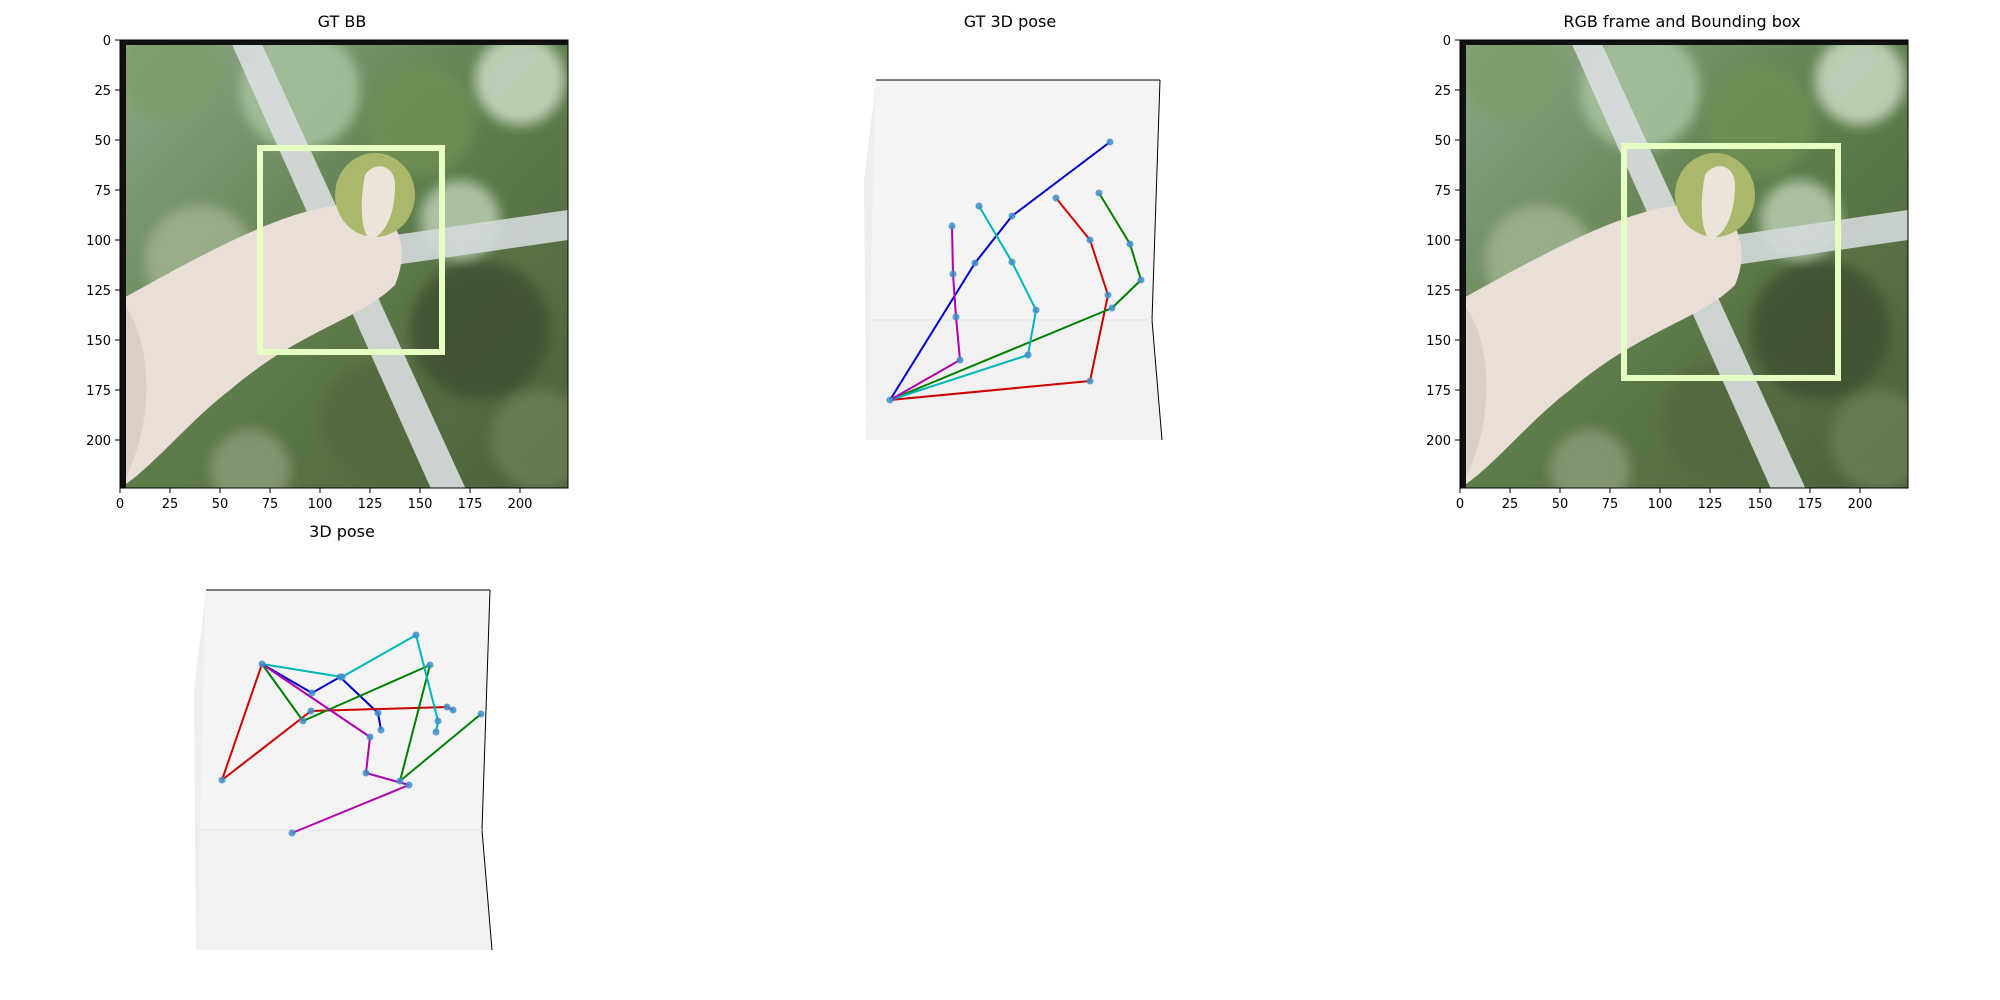 The image size is (2000, 1000). What do you see at coordinates (342, 531) in the screenshot?
I see `3d-pose-title: 3D pose` at bounding box center [342, 531].